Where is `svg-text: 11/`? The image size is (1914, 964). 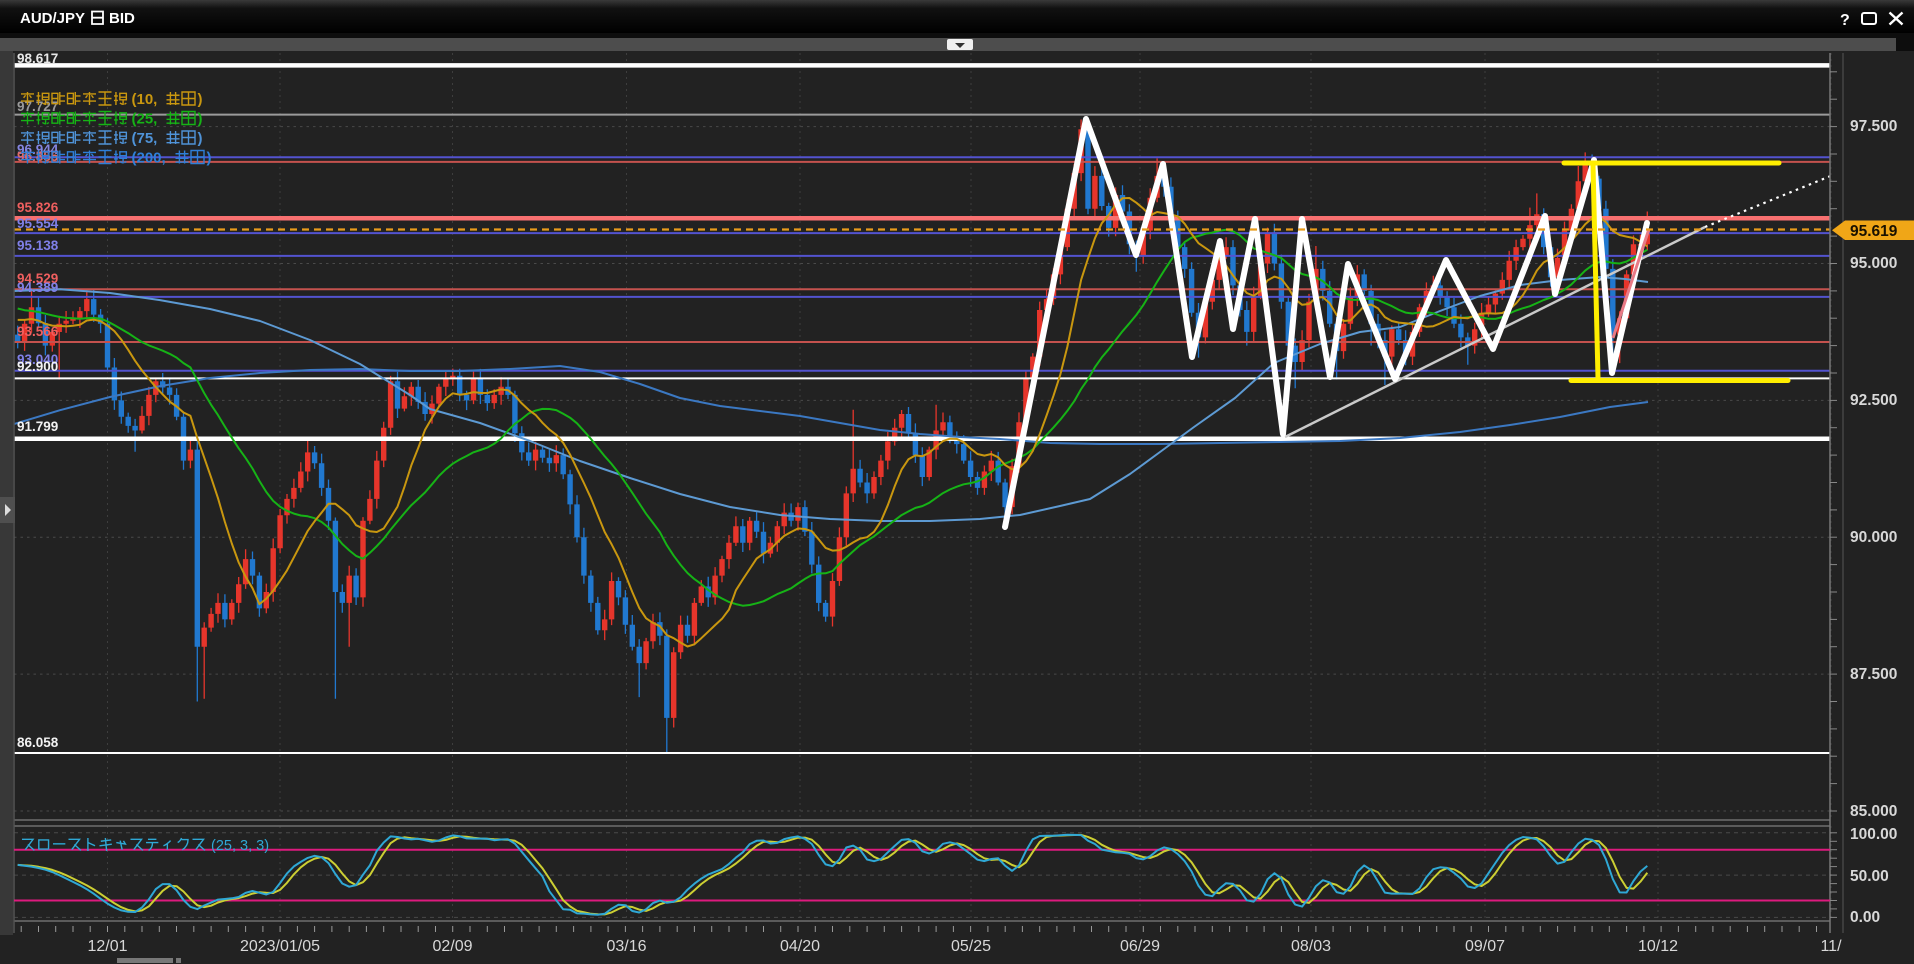 svg-text: 11/ is located at coordinates (1831, 946).